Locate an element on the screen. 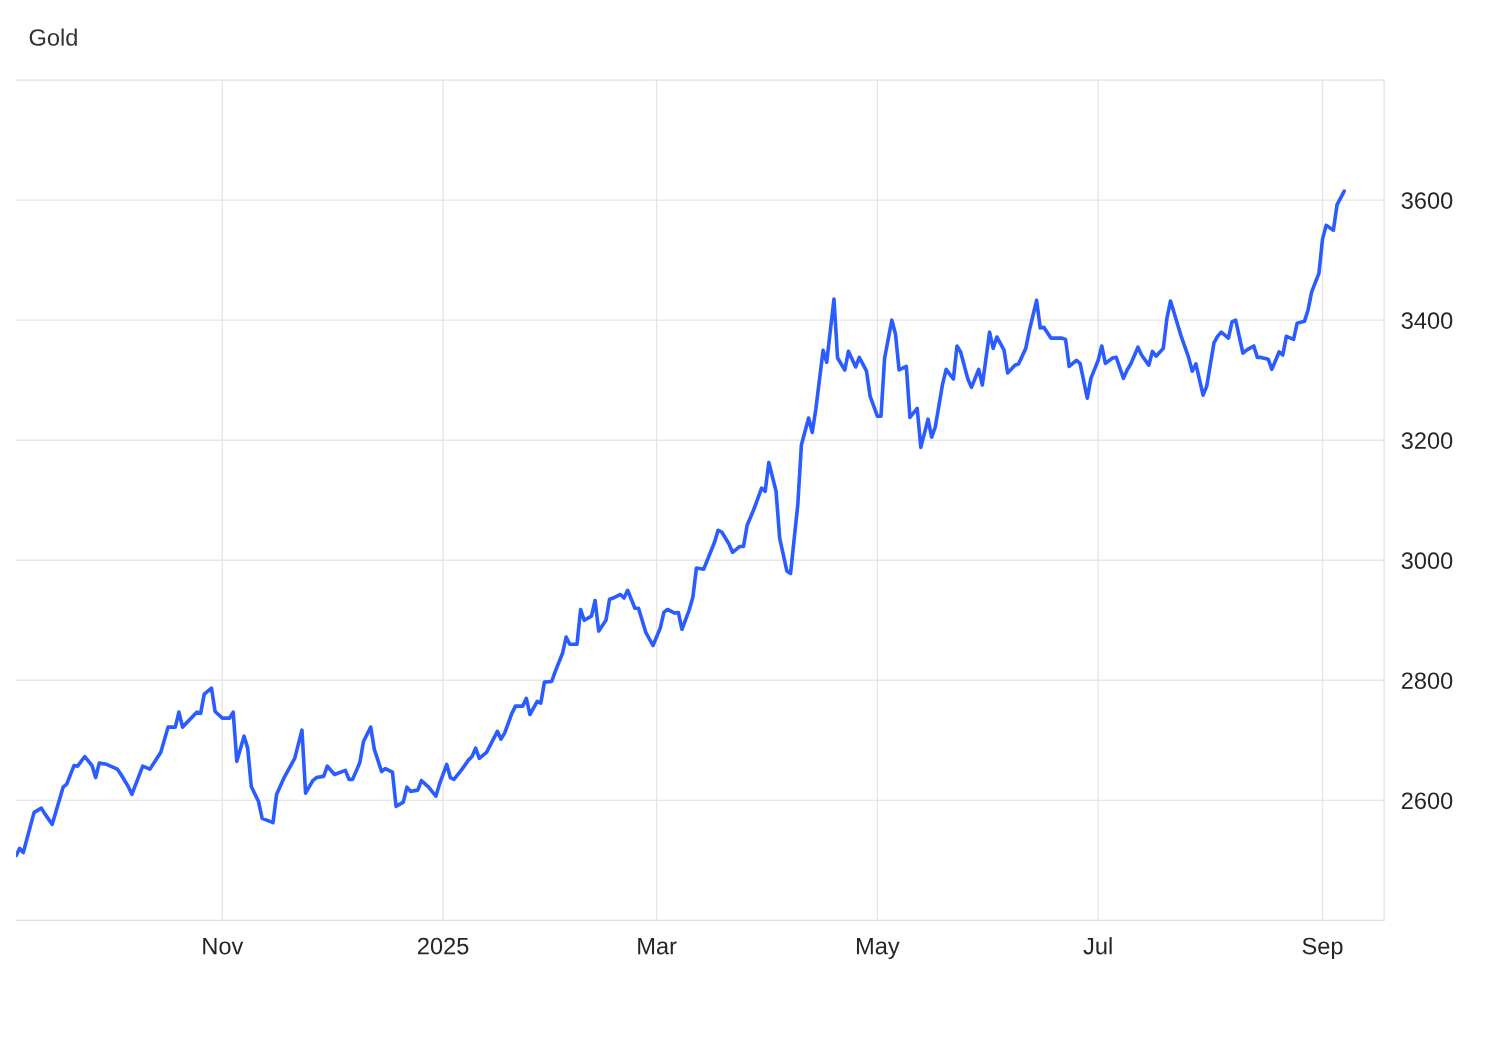  x-tick-label: Sep is located at coordinates (1322, 948).